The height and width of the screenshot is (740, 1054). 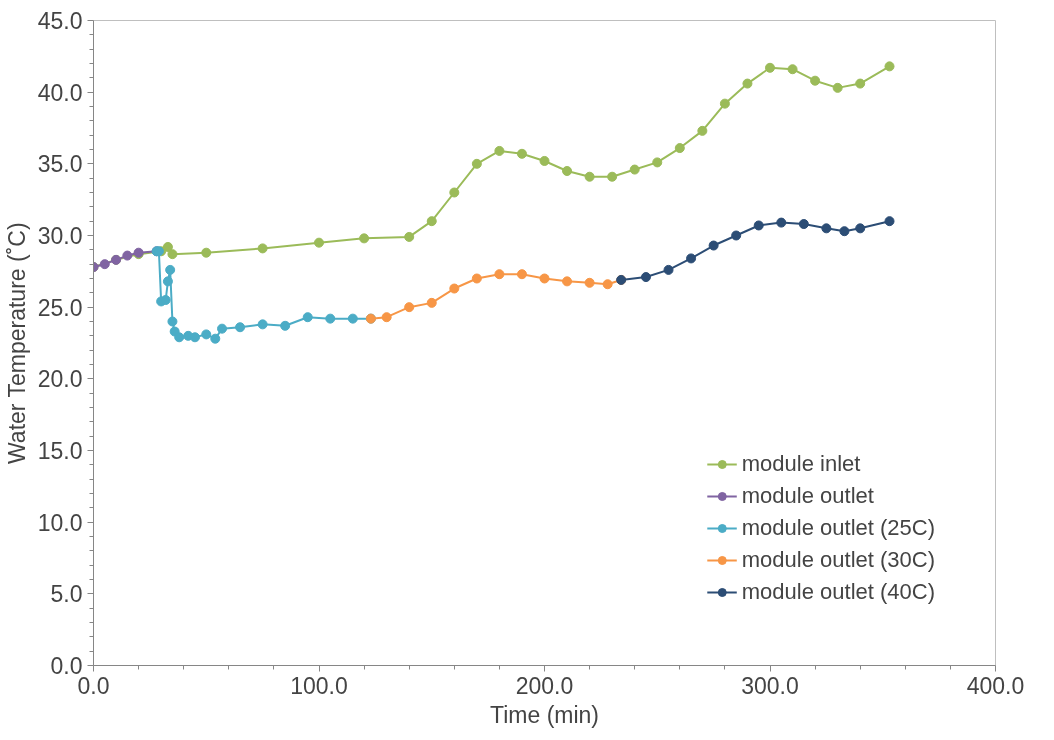 I want to click on y-tick-label: 40.0, so click(x=60, y=92).